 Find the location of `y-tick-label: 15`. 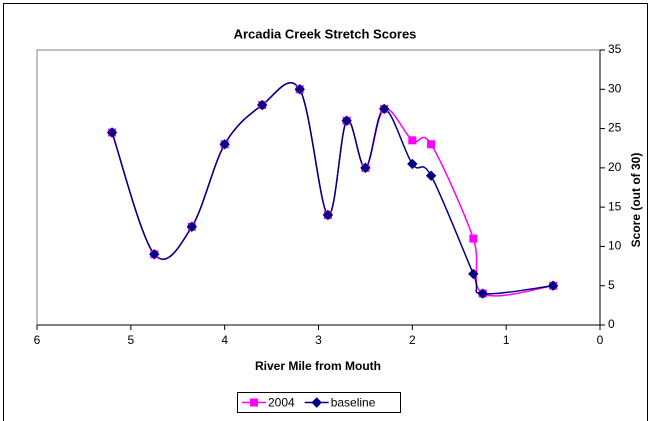

y-tick-label: 15 is located at coordinates (615, 206).